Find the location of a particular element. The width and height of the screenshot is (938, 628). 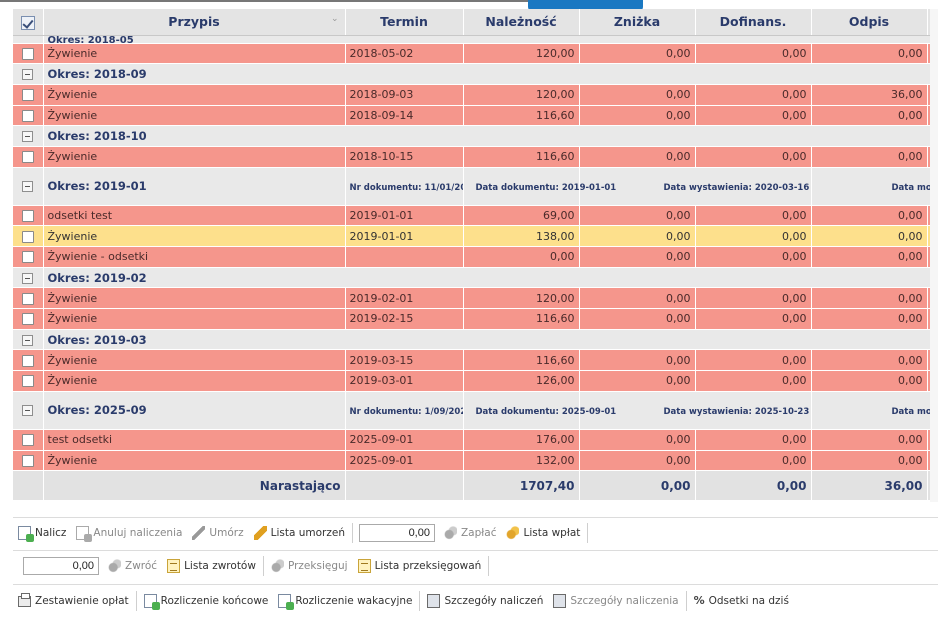

select-all-icon is located at coordinates (27, 22).